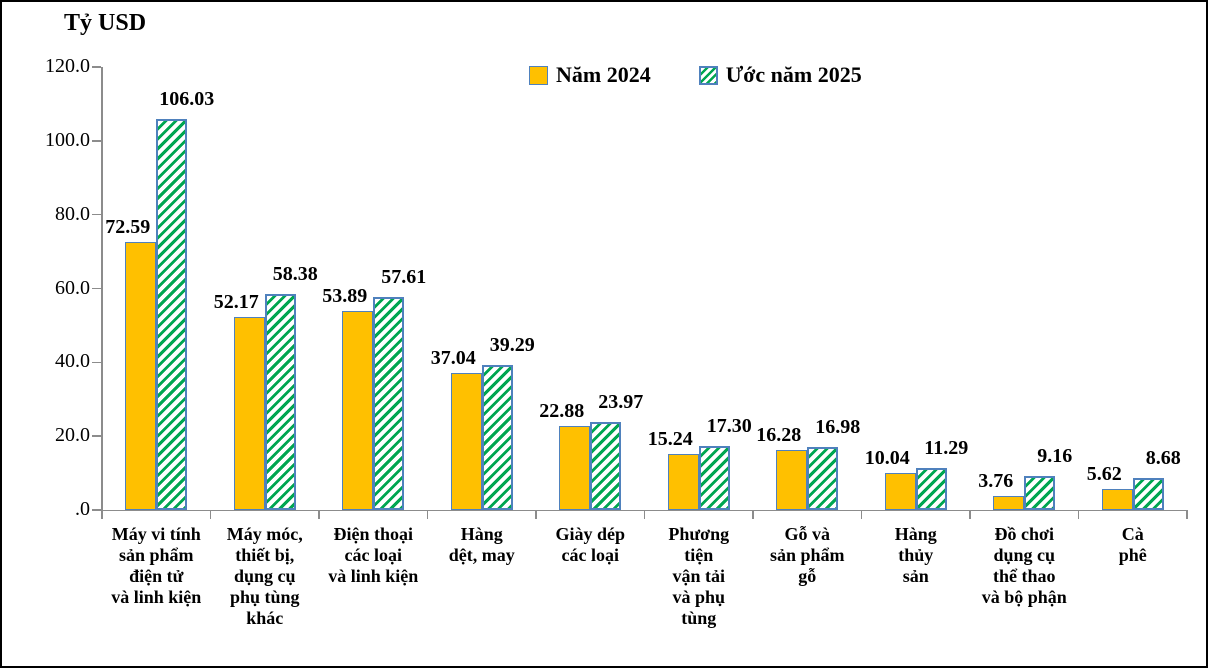  What do you see at coordinates (67, 66) in the screenshot?
I see `y-axis-tick-label: 120.0` at bounding box center [67, 66].